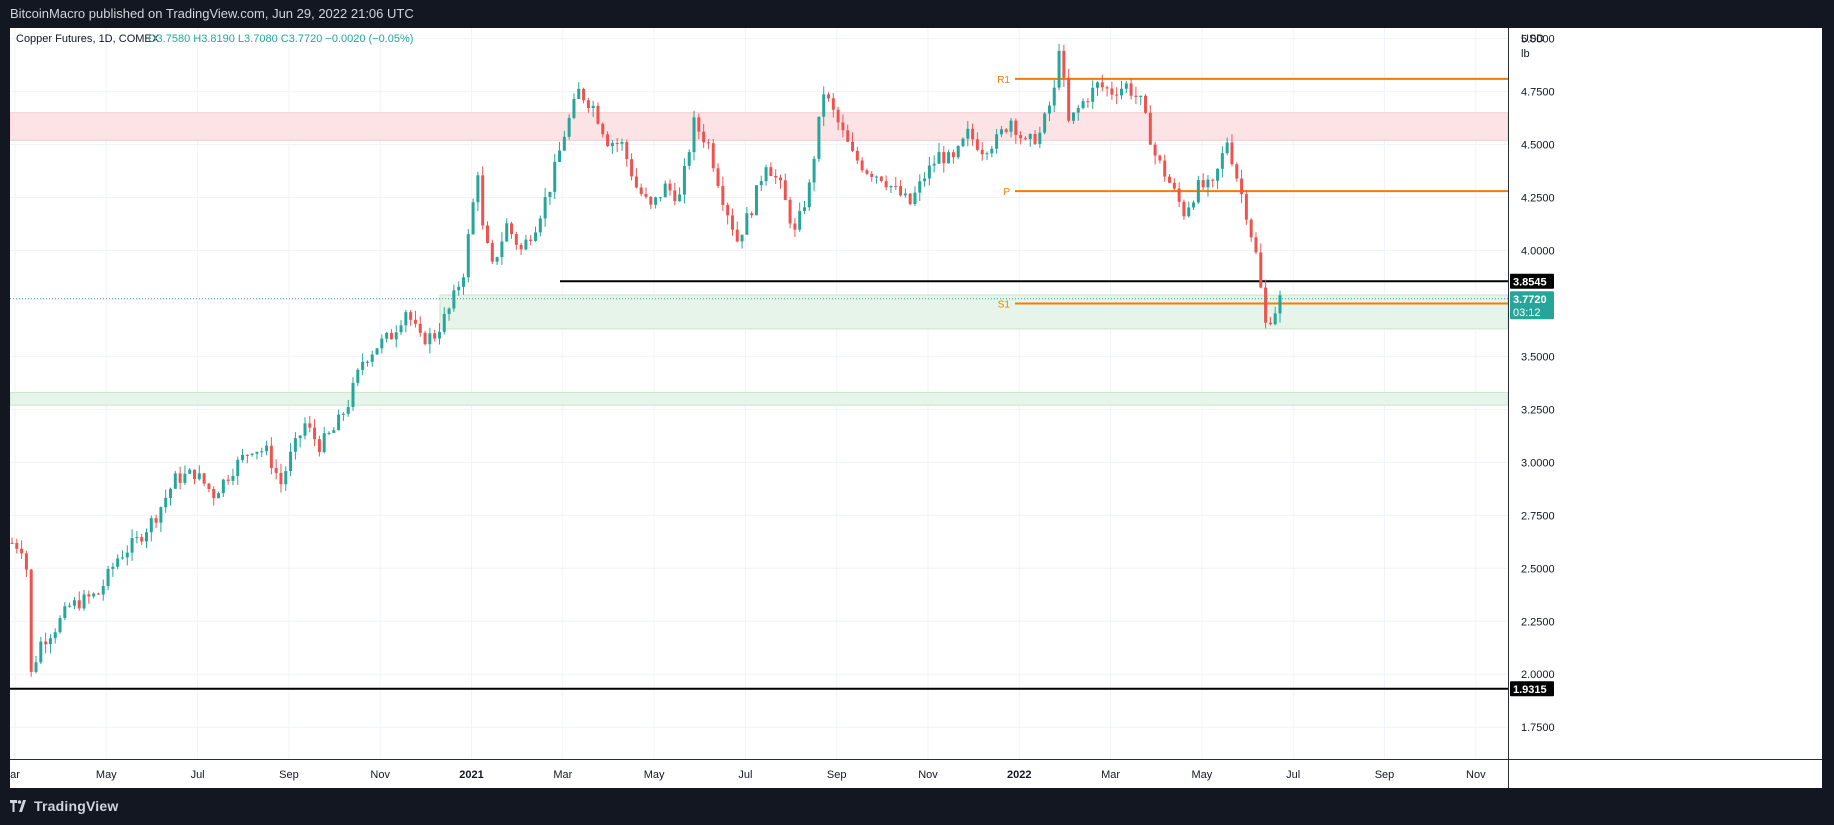 The width and height of the screenshot is (1834, 825). Describe the element at coordinates (928, 775) in the screenshot. I see `x-tick-label: Nov` at that location.